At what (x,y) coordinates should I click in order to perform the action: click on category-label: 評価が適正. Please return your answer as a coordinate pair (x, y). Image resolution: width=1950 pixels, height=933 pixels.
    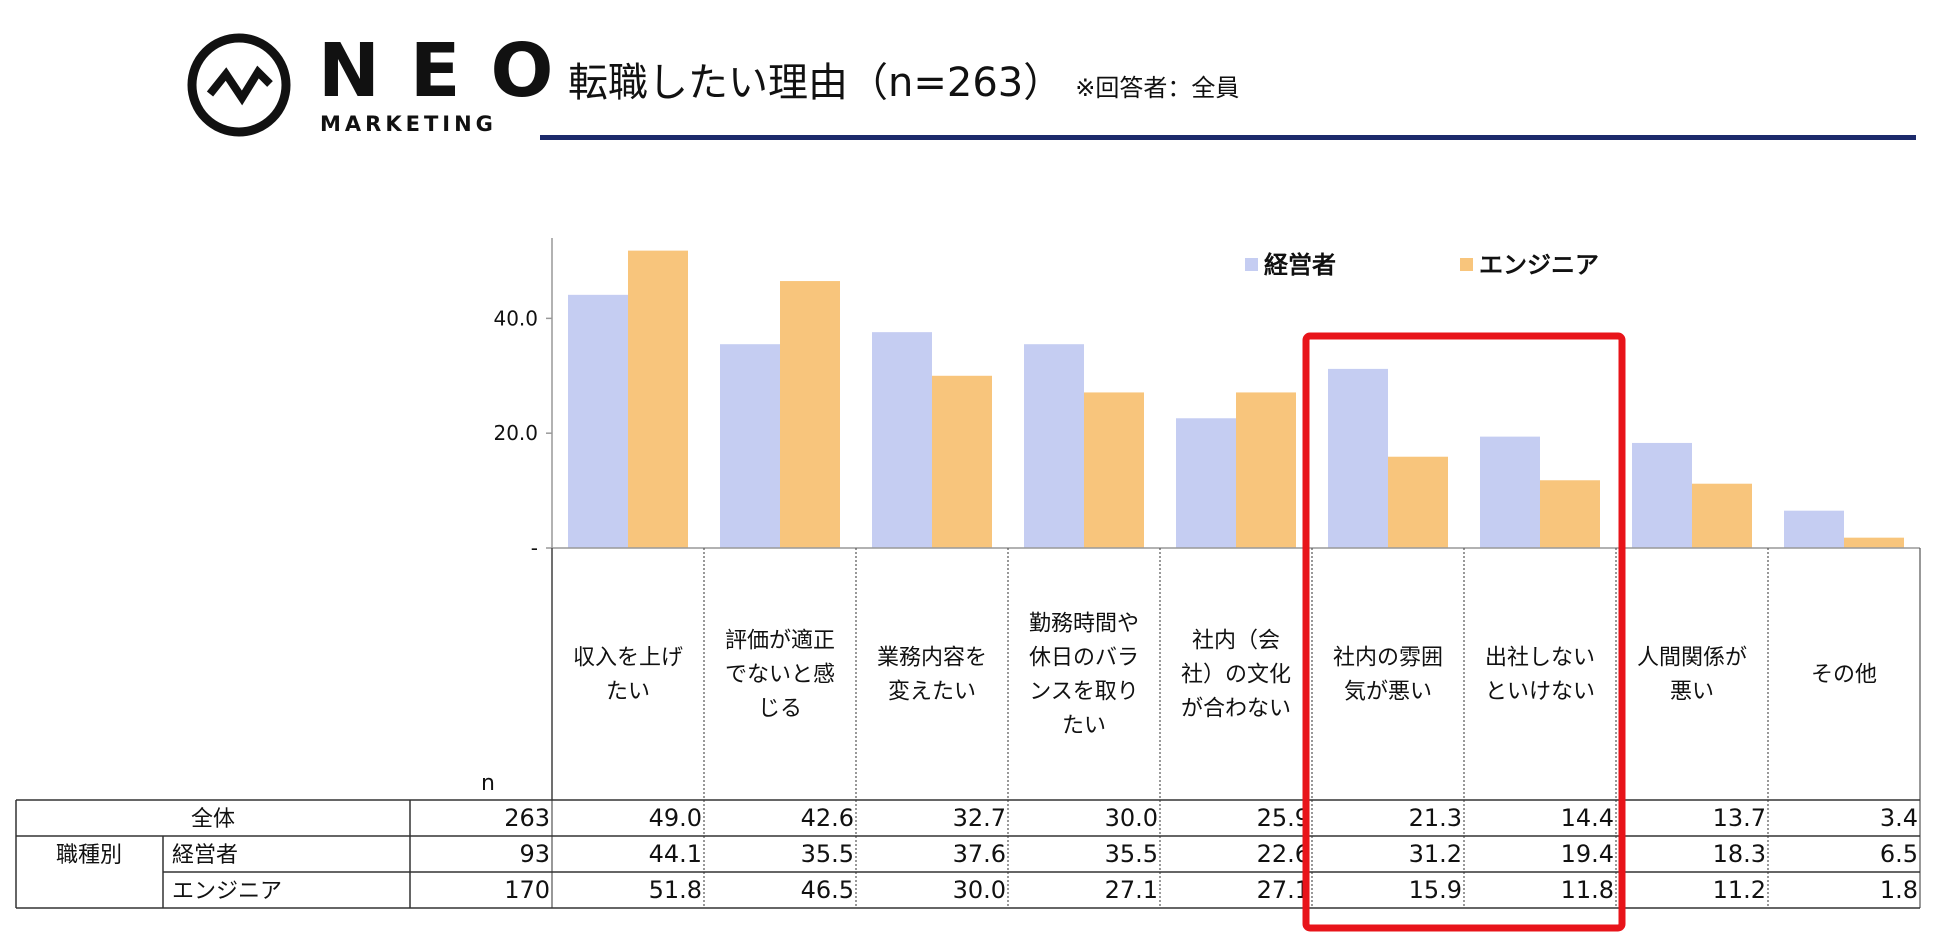
    Looking at the image, I should click on (780, 640).